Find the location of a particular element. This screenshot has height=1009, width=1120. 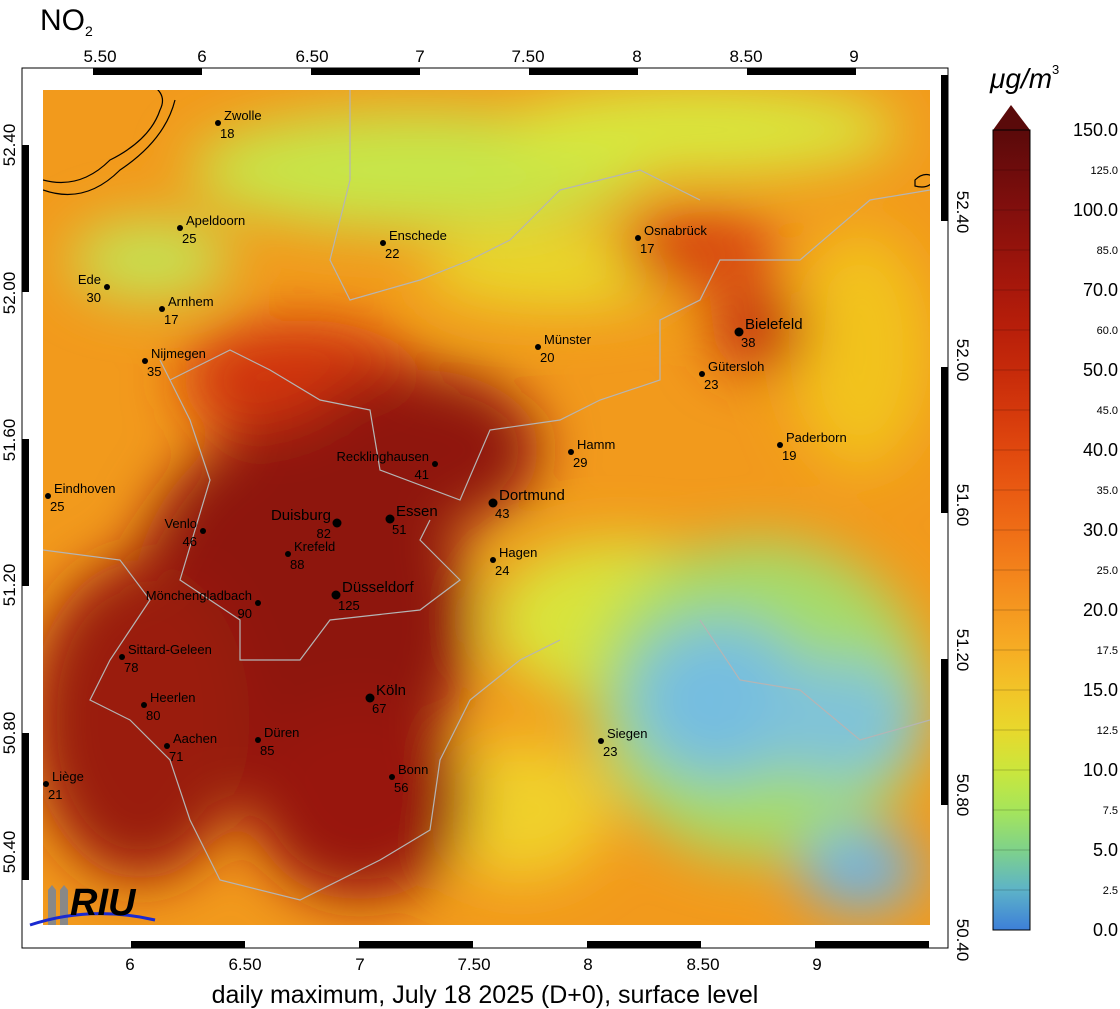

city-value: 19 is located at coordinates (789, 455).